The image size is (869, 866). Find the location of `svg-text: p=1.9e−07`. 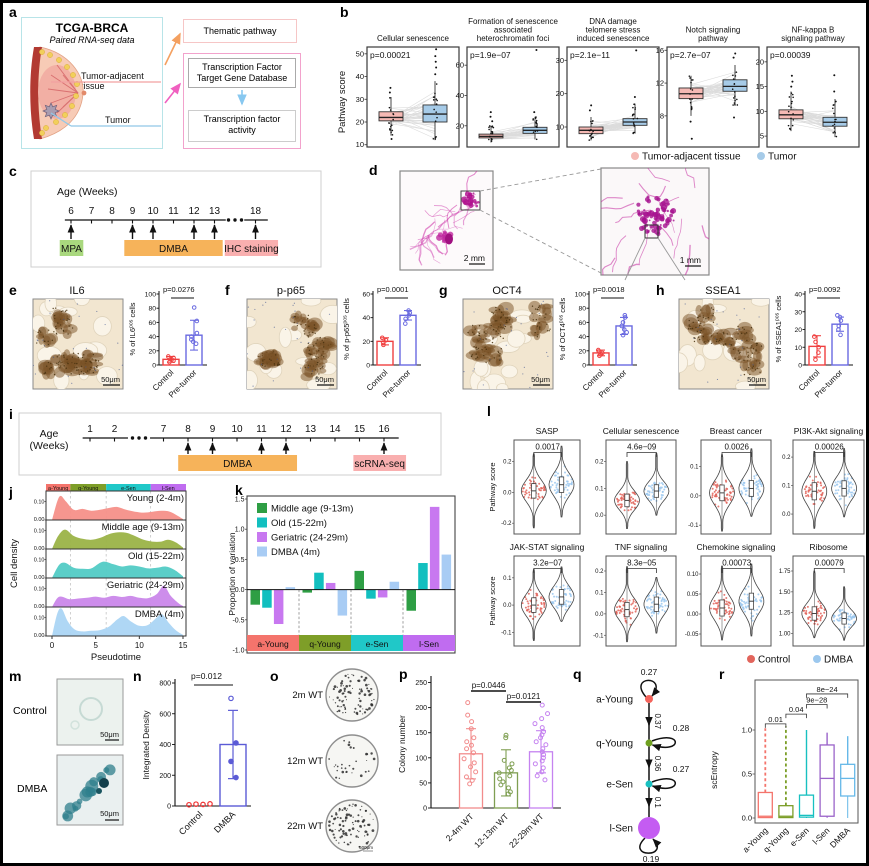

svg-text: p=1.9e−07 is located at coordinates (490, 55).